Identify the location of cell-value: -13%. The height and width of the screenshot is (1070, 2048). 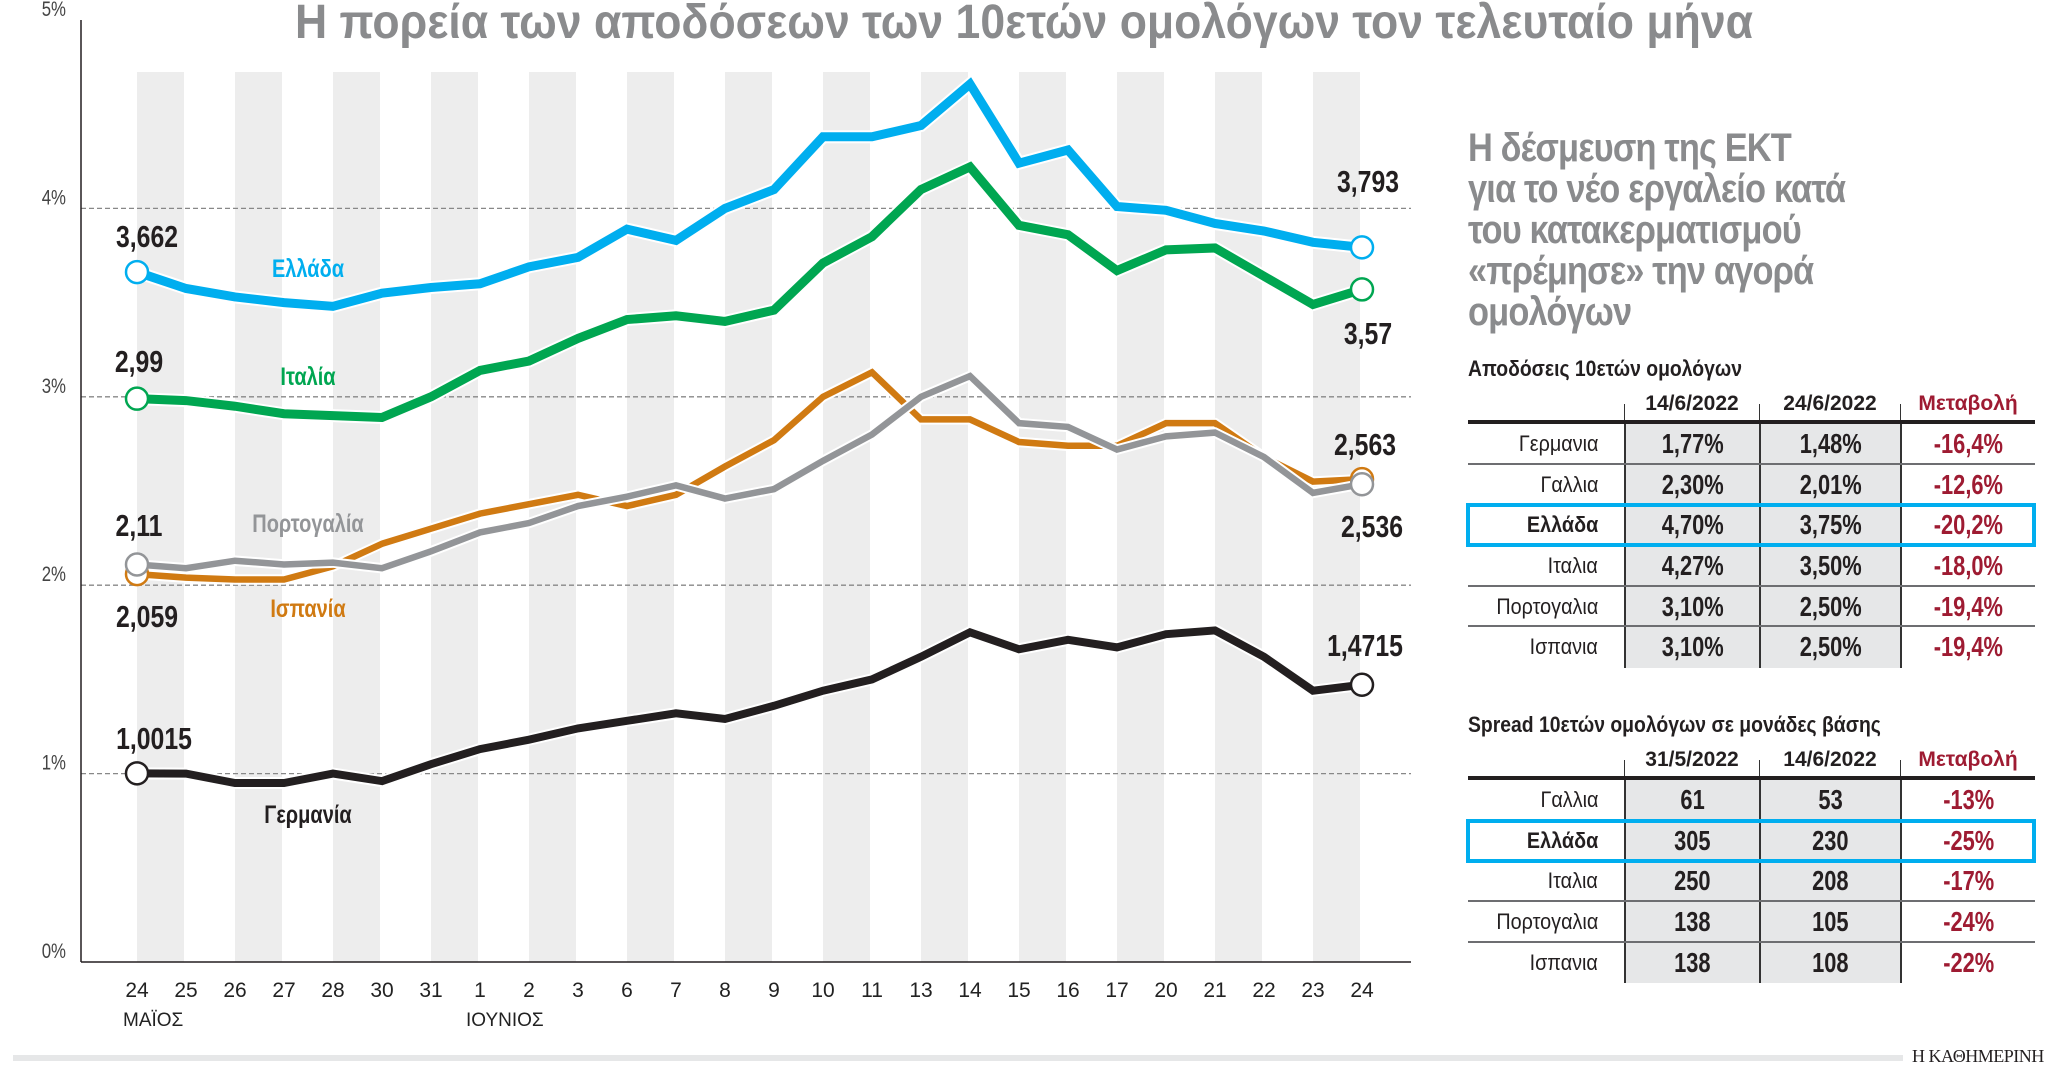
(1968, 799).